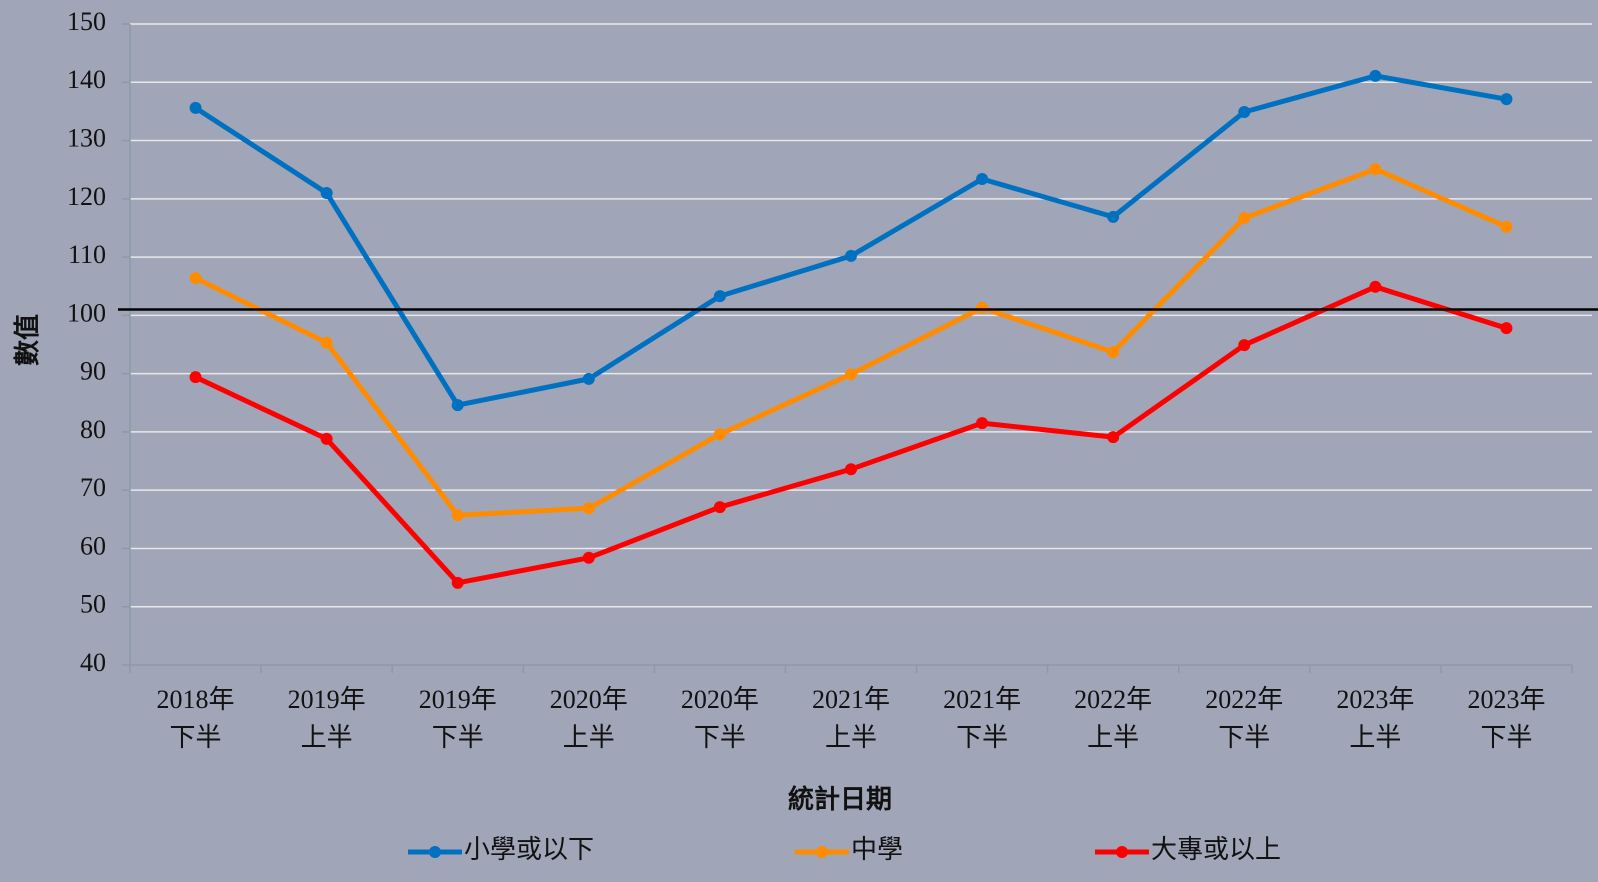 The width and height of the screenshot is (1598, 882). I want to click on x-axis-title: 統計日期, so click(840, 799).